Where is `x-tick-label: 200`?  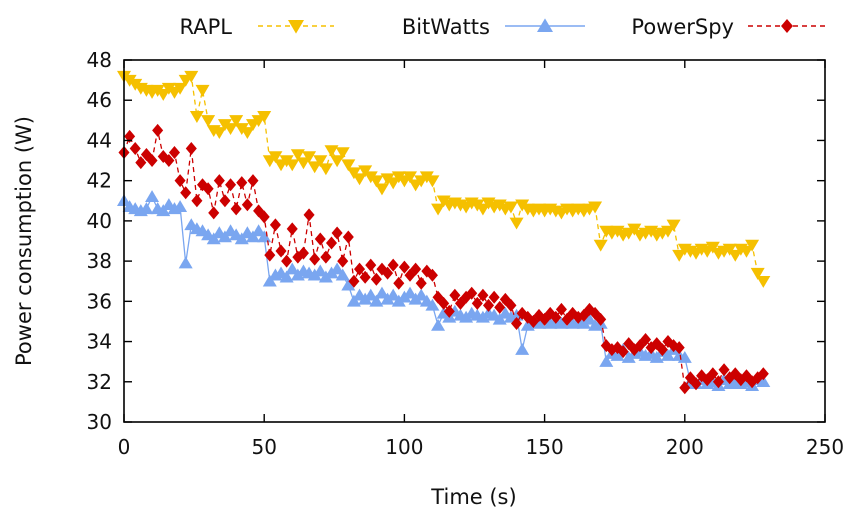
x-tick-label: 200 is located at coordinates (685, 447).